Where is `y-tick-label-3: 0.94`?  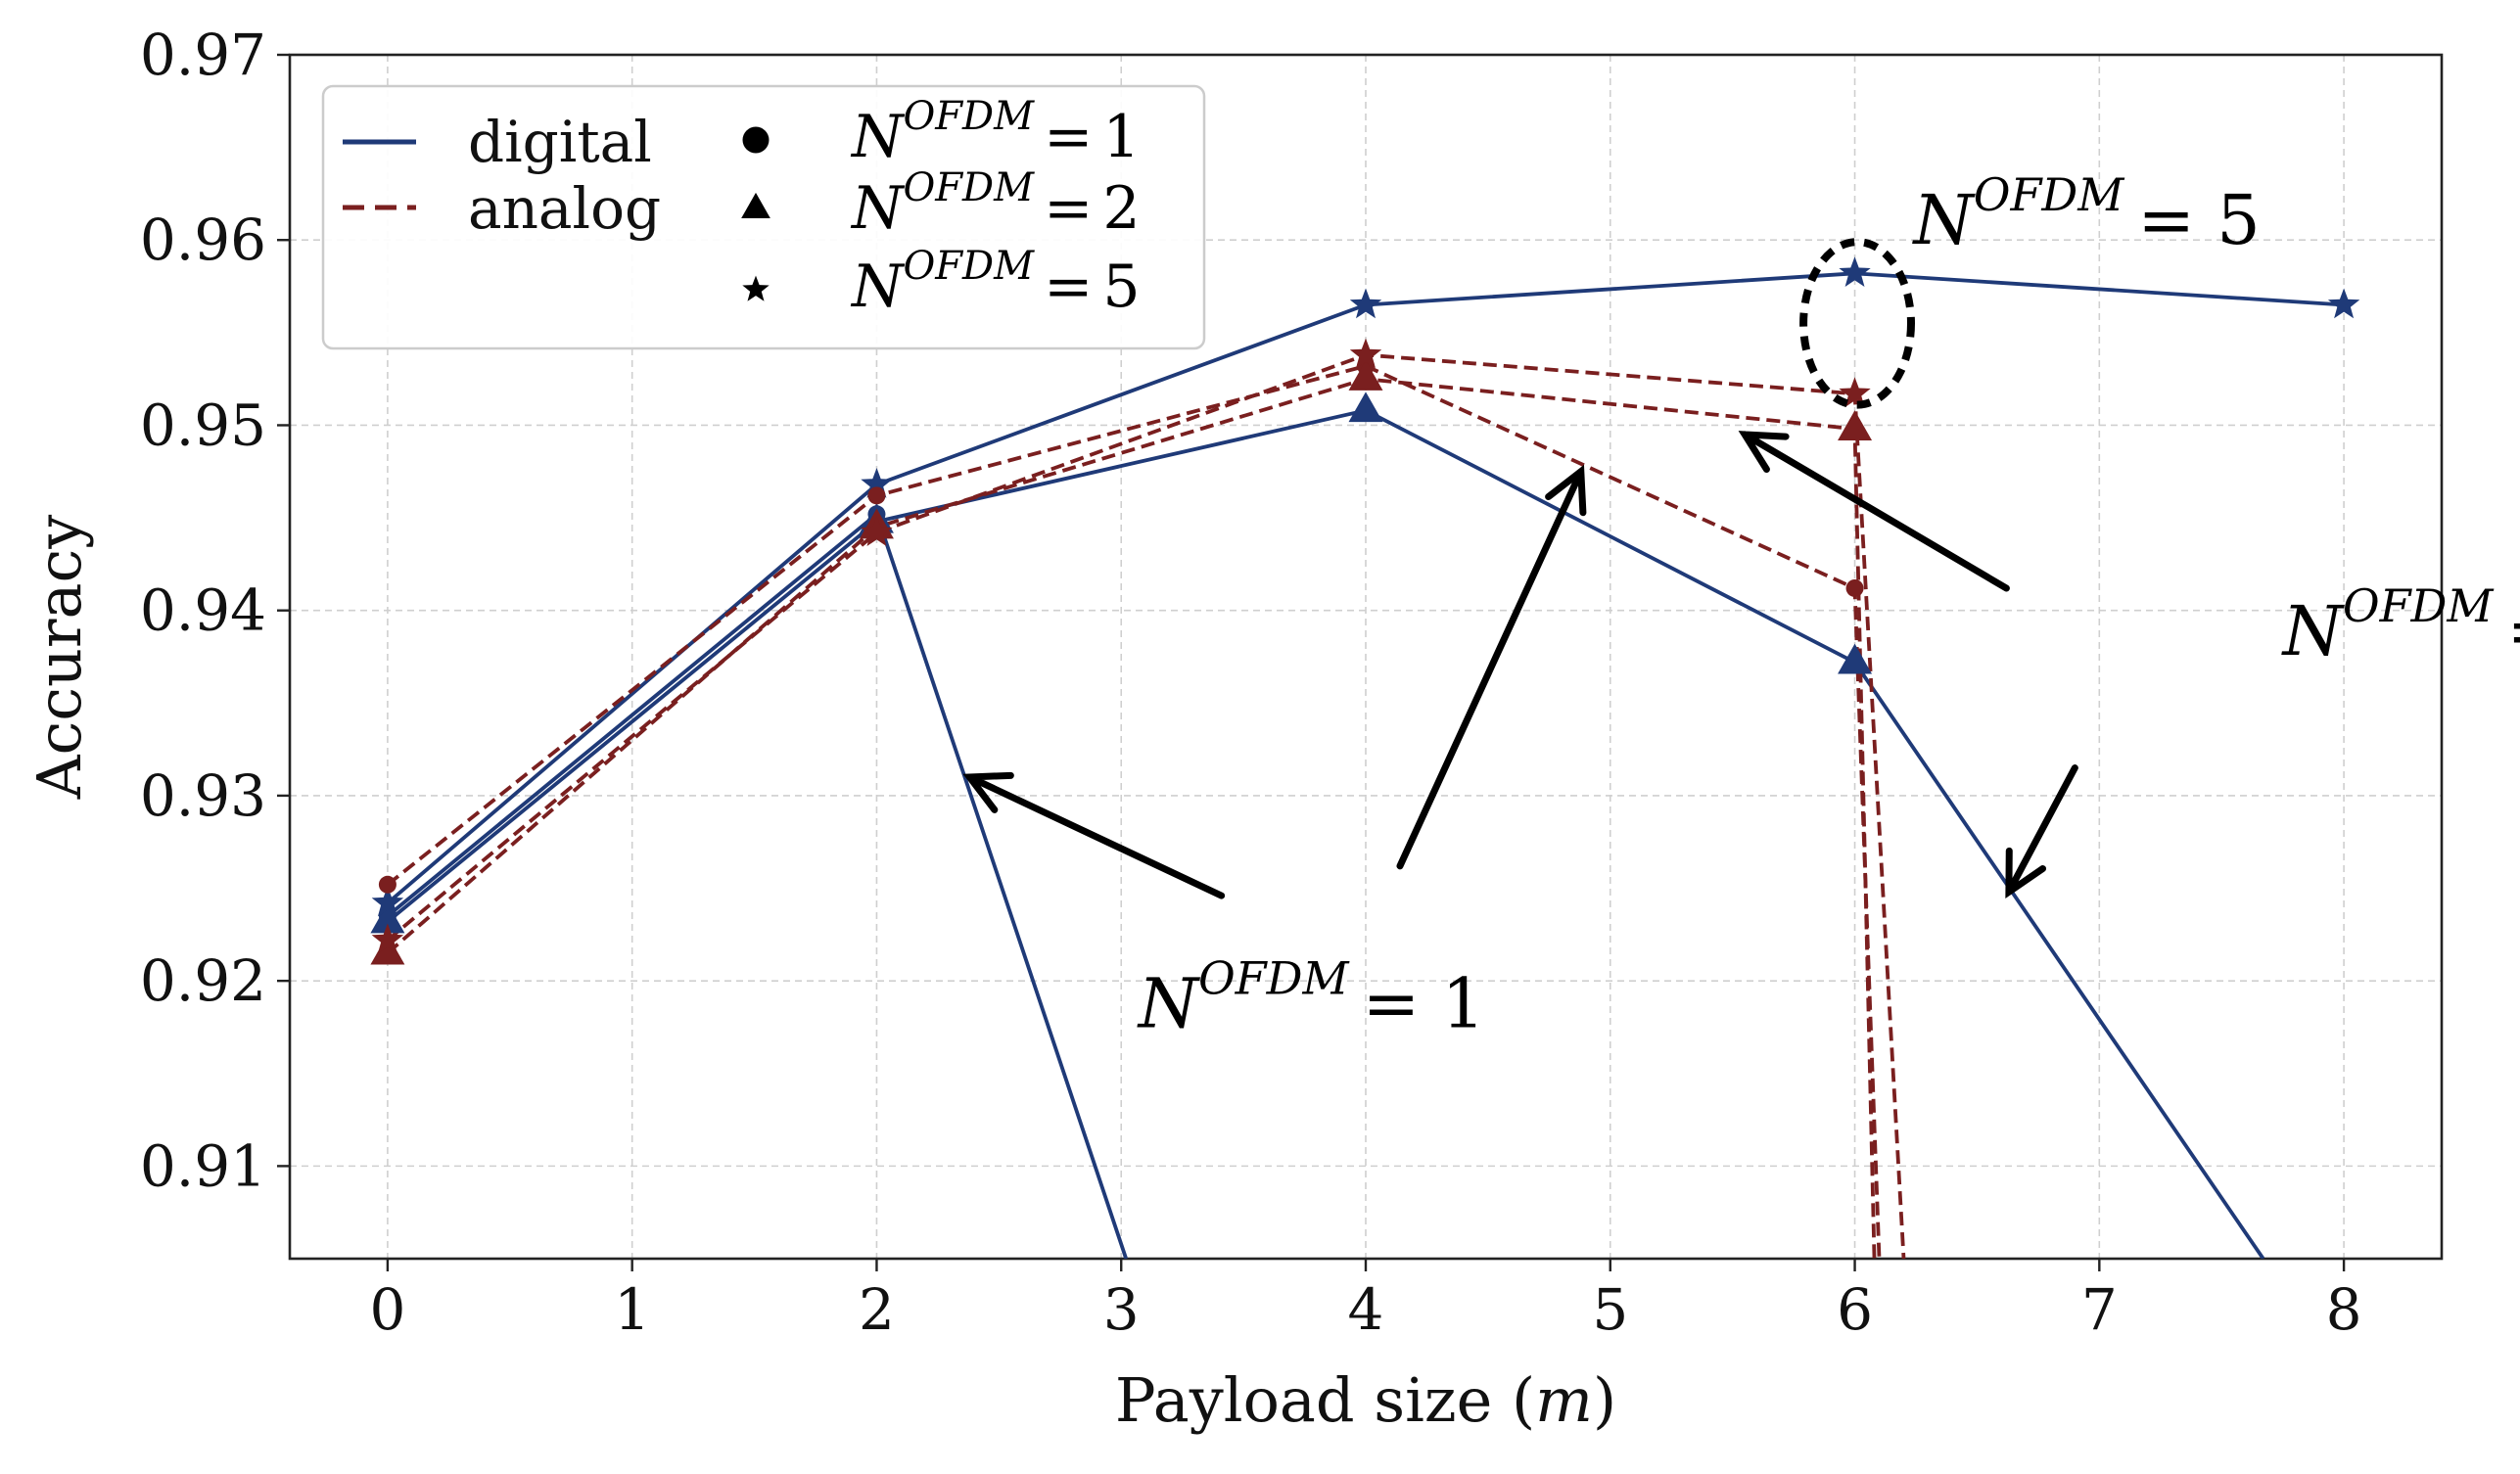
y-tick-label-3: 0.94 is located at coordinates (203, 610).